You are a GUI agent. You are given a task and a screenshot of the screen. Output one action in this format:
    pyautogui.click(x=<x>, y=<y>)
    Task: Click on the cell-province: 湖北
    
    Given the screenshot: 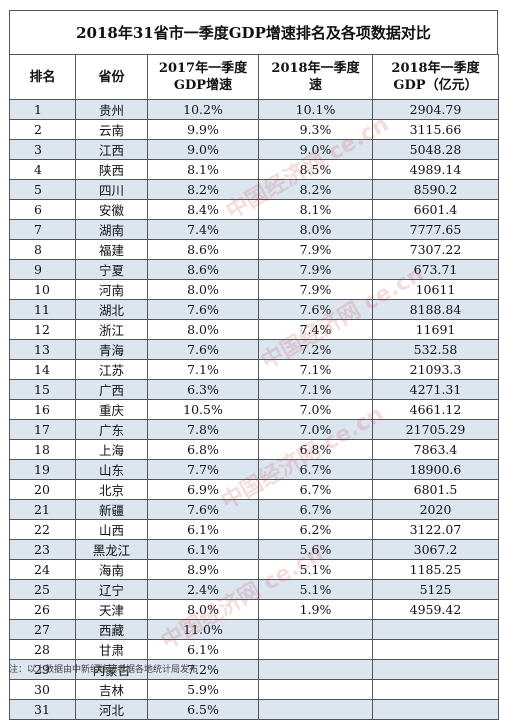 What is the action you would take?
    pyautogui.click(x=111, y=309)
    